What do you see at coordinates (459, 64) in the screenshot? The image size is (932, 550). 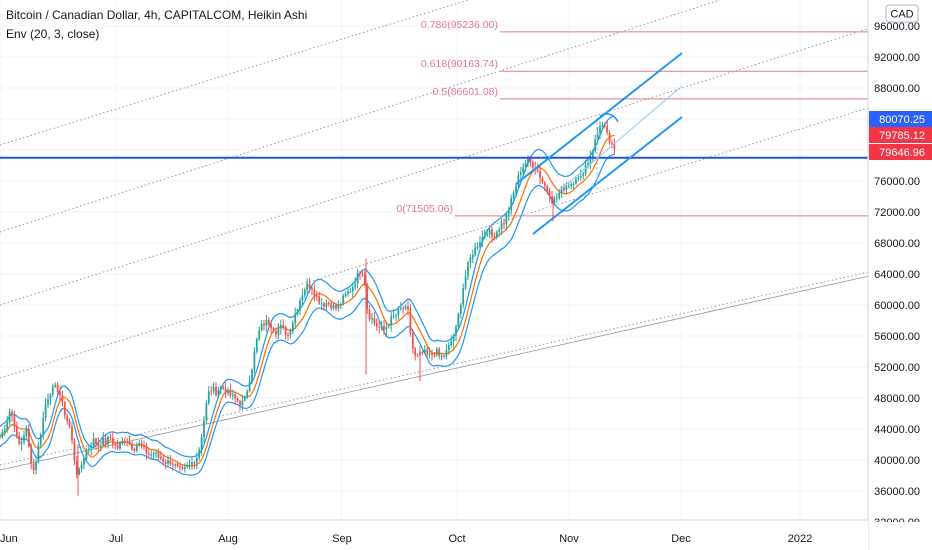 I see `fib-level-label: 0.618(90163.74)` at bounding box center [459, 64].